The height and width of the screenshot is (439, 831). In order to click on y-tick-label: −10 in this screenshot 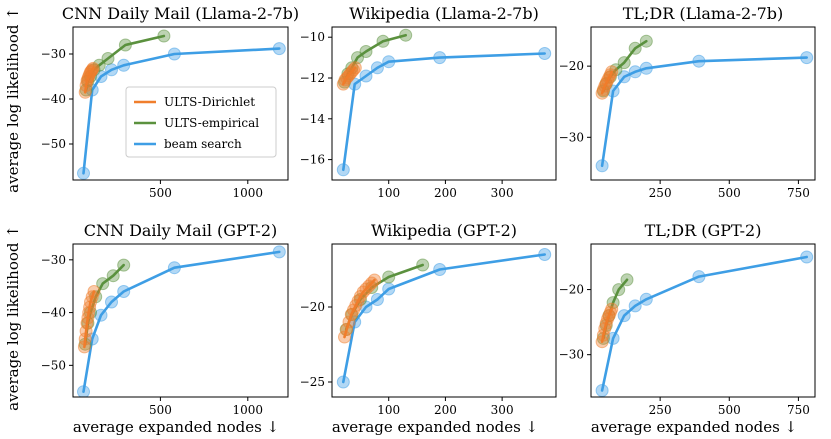, I will do `click(312, 37)`.